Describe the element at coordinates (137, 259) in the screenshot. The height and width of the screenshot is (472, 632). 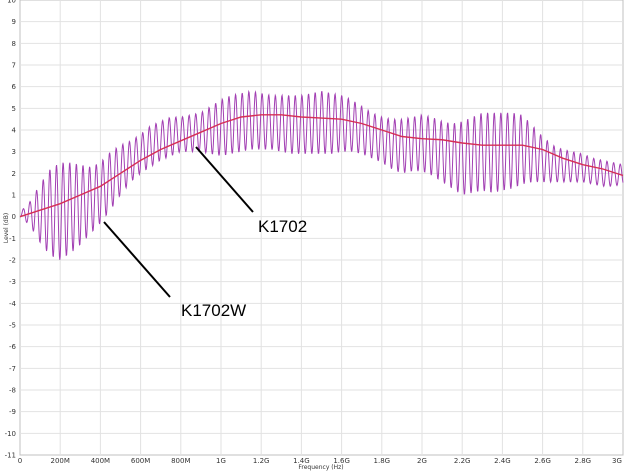
I see `annotation-pointer-k1702w` at that location.